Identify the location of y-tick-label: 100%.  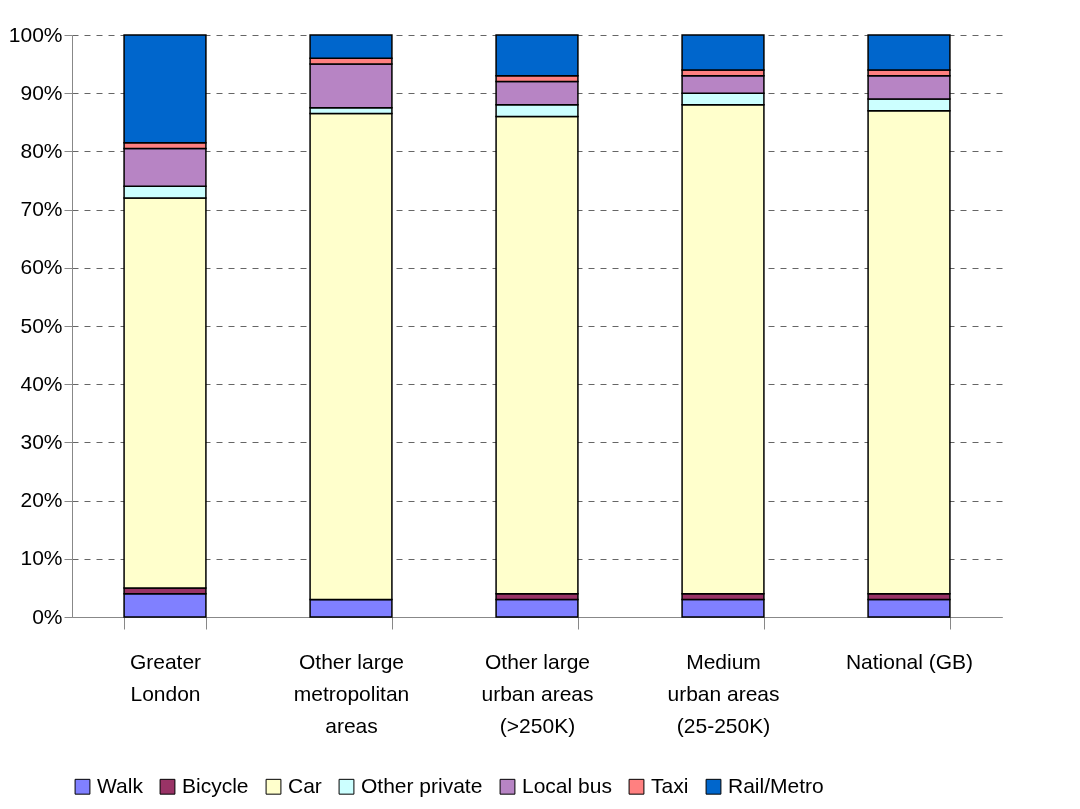
(35, 34).